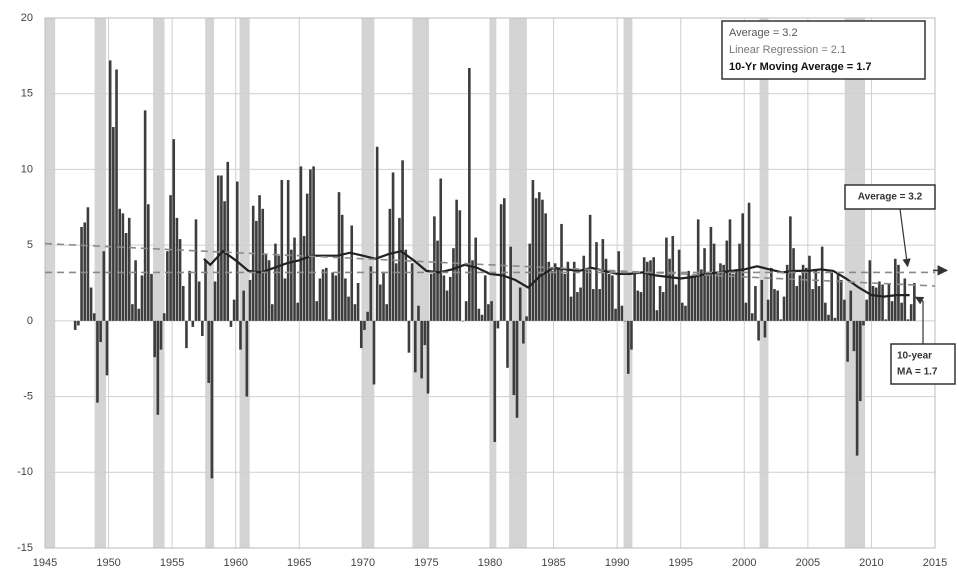 The height and width of the screenshot is (574, 959). What do you see at coordinates (27, 18) in the screenshot?
I see `y-tick-label: 20` at bounding box center [27, 18].